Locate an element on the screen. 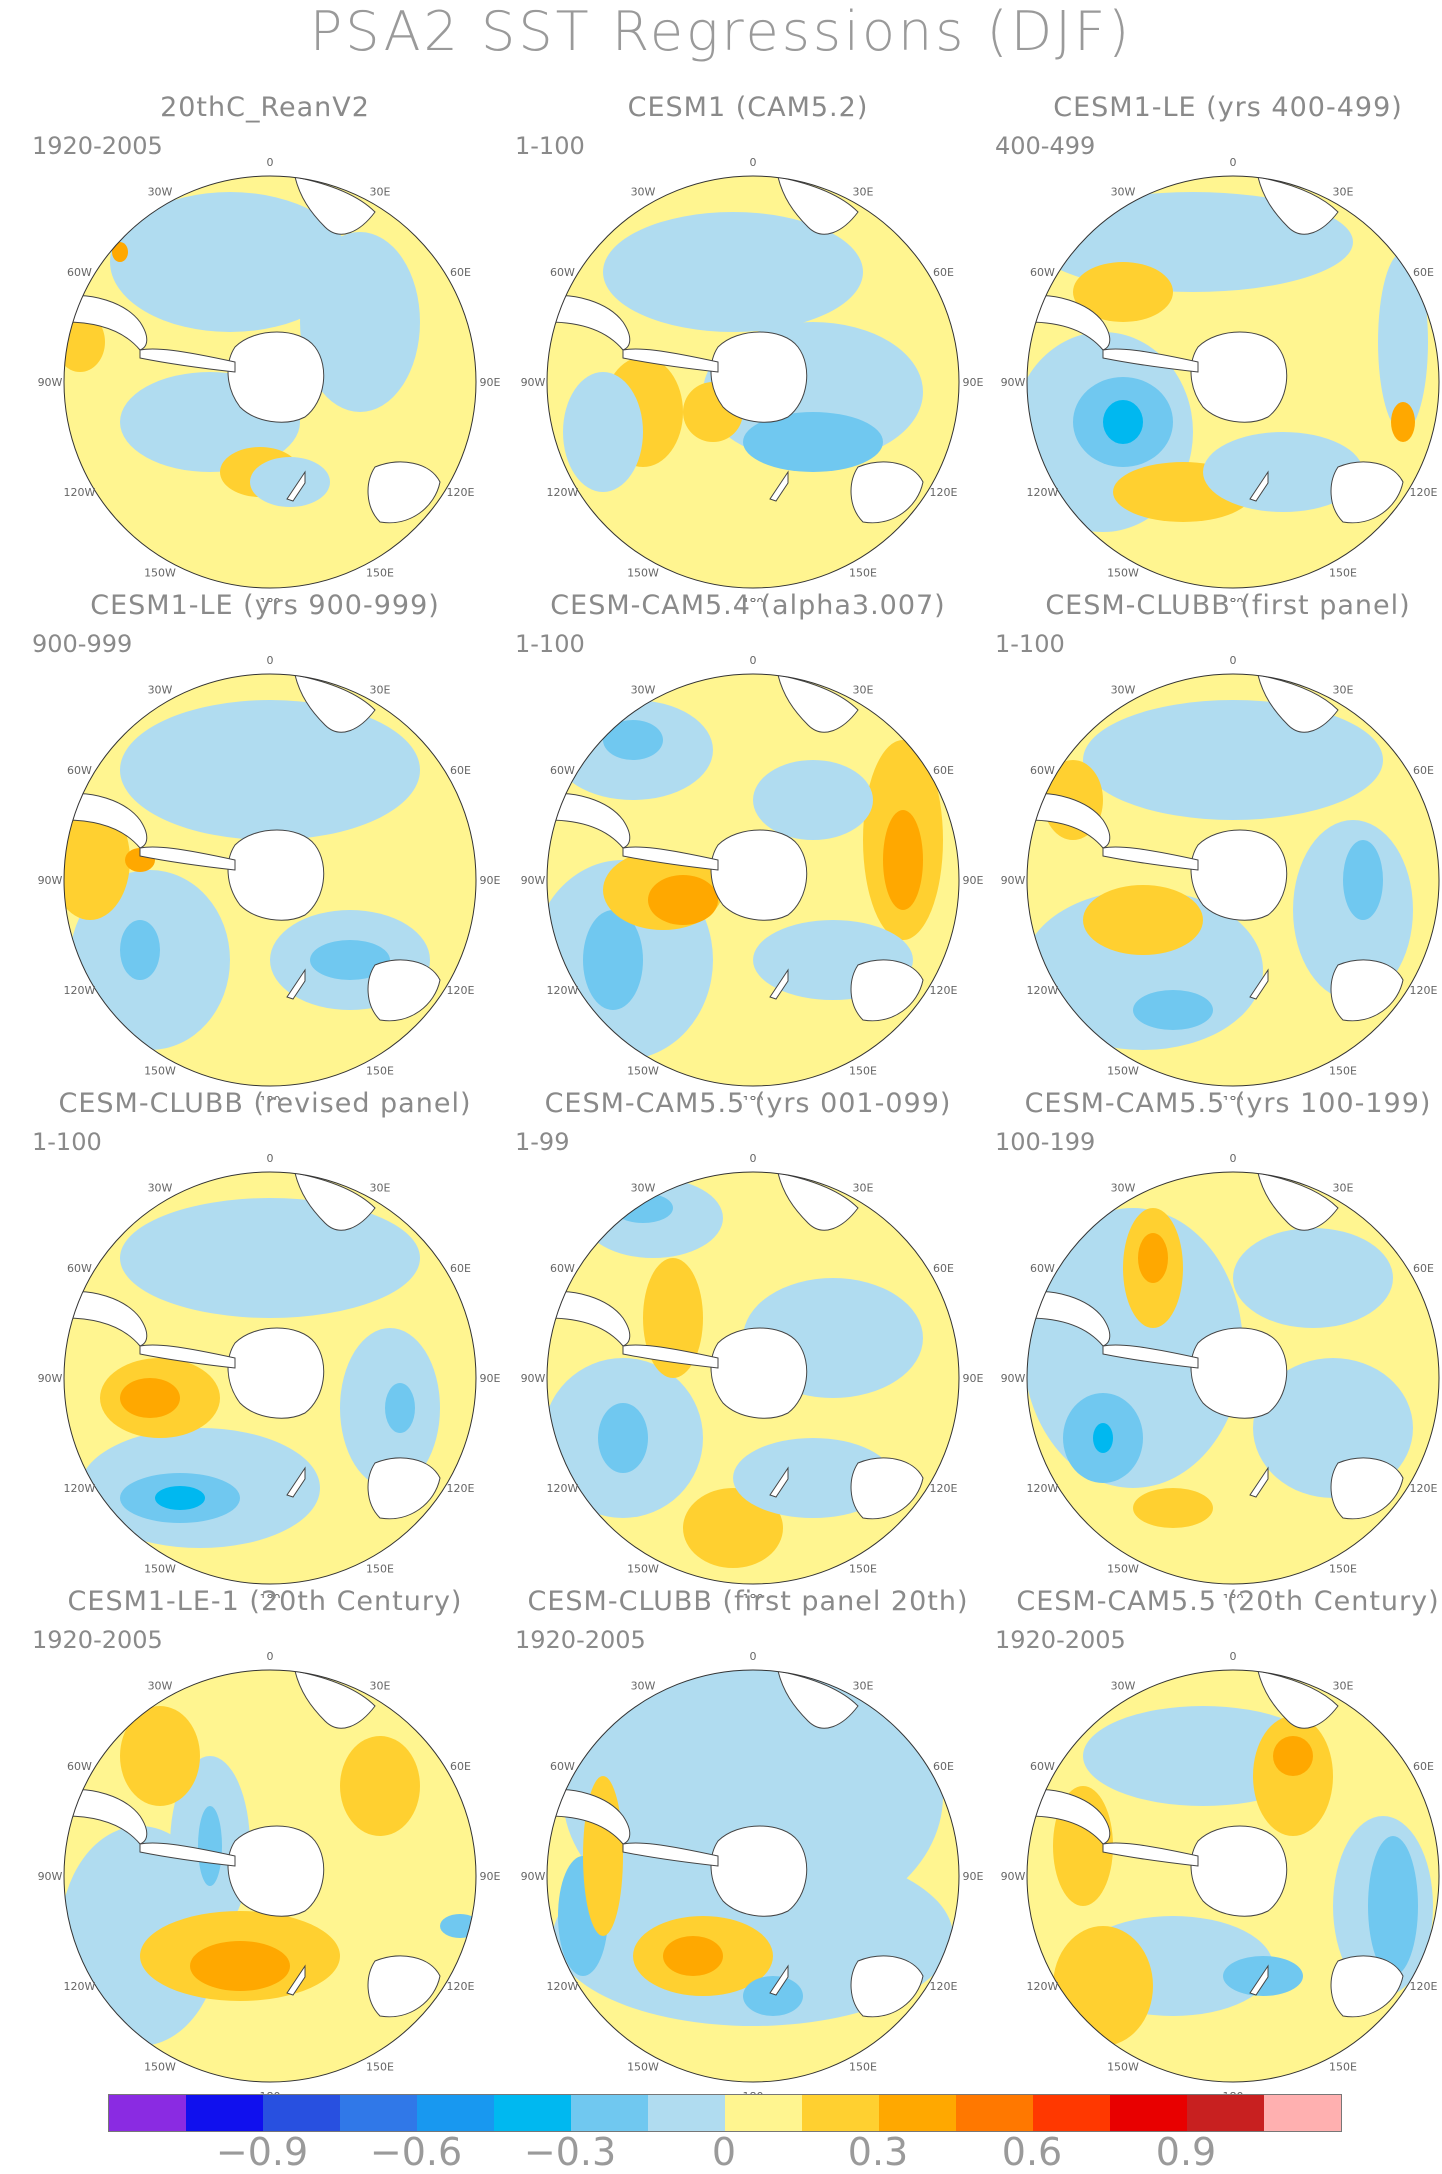 The image size is (1442, 2174). panel-title: CESM-CLUBB (revised panel) is located at coordinates (265, 1103).